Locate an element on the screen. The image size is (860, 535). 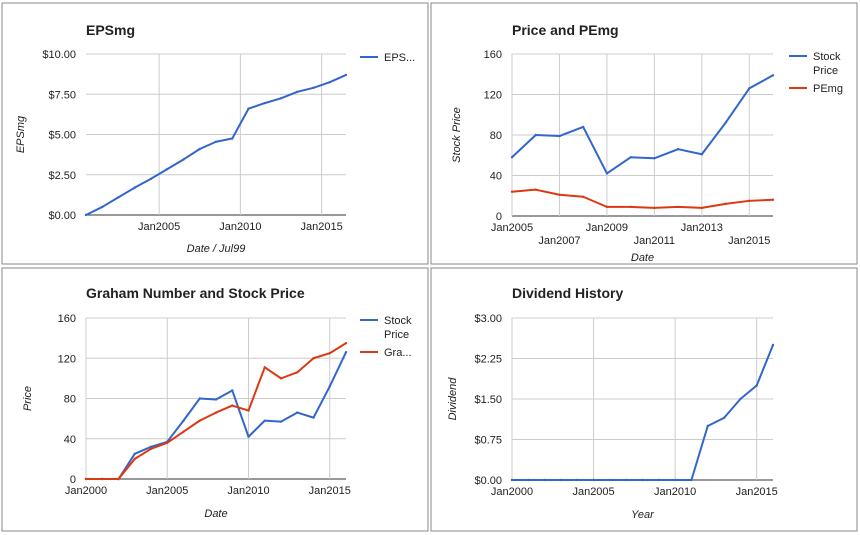
y-tick-label: $0.75 is located at coordinates (488, 441).